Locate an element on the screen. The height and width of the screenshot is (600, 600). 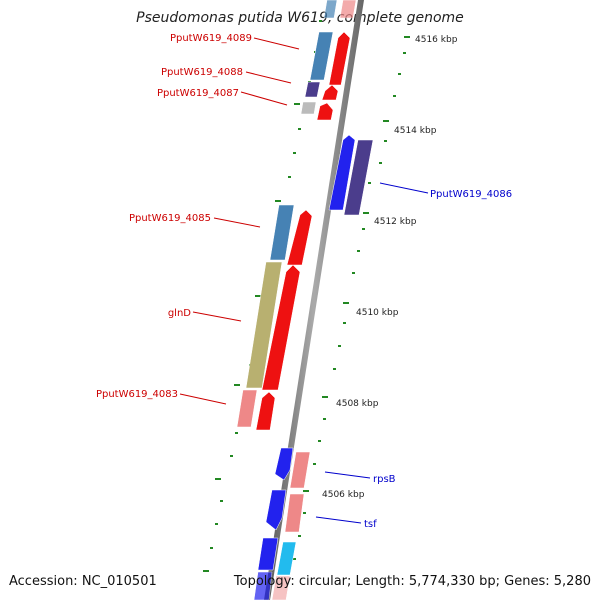
gene-cds-rpsB-outer is located at coordinates (300, 470).